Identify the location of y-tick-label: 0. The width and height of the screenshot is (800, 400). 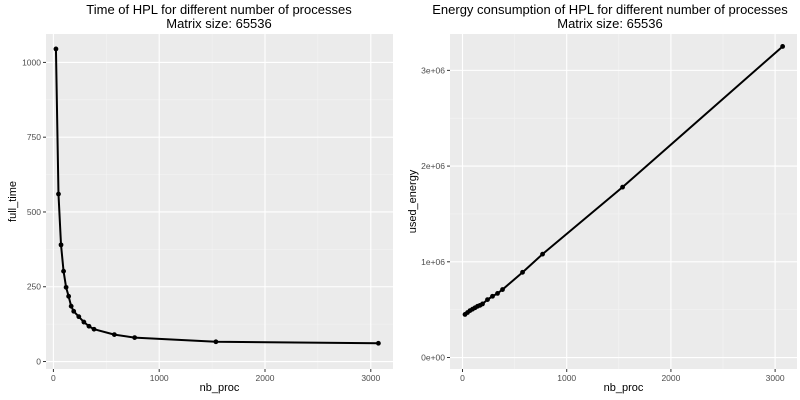
(38, 362).